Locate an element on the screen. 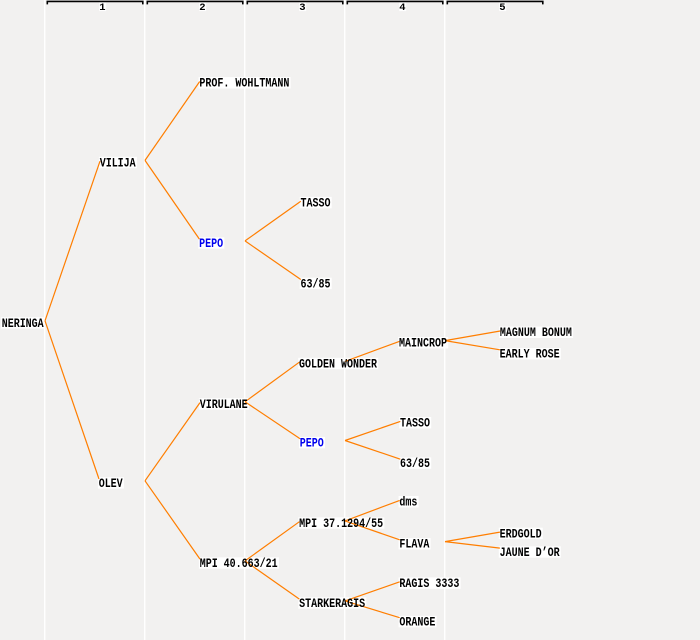  svg-text: dms is located at coordinates (408, 503).